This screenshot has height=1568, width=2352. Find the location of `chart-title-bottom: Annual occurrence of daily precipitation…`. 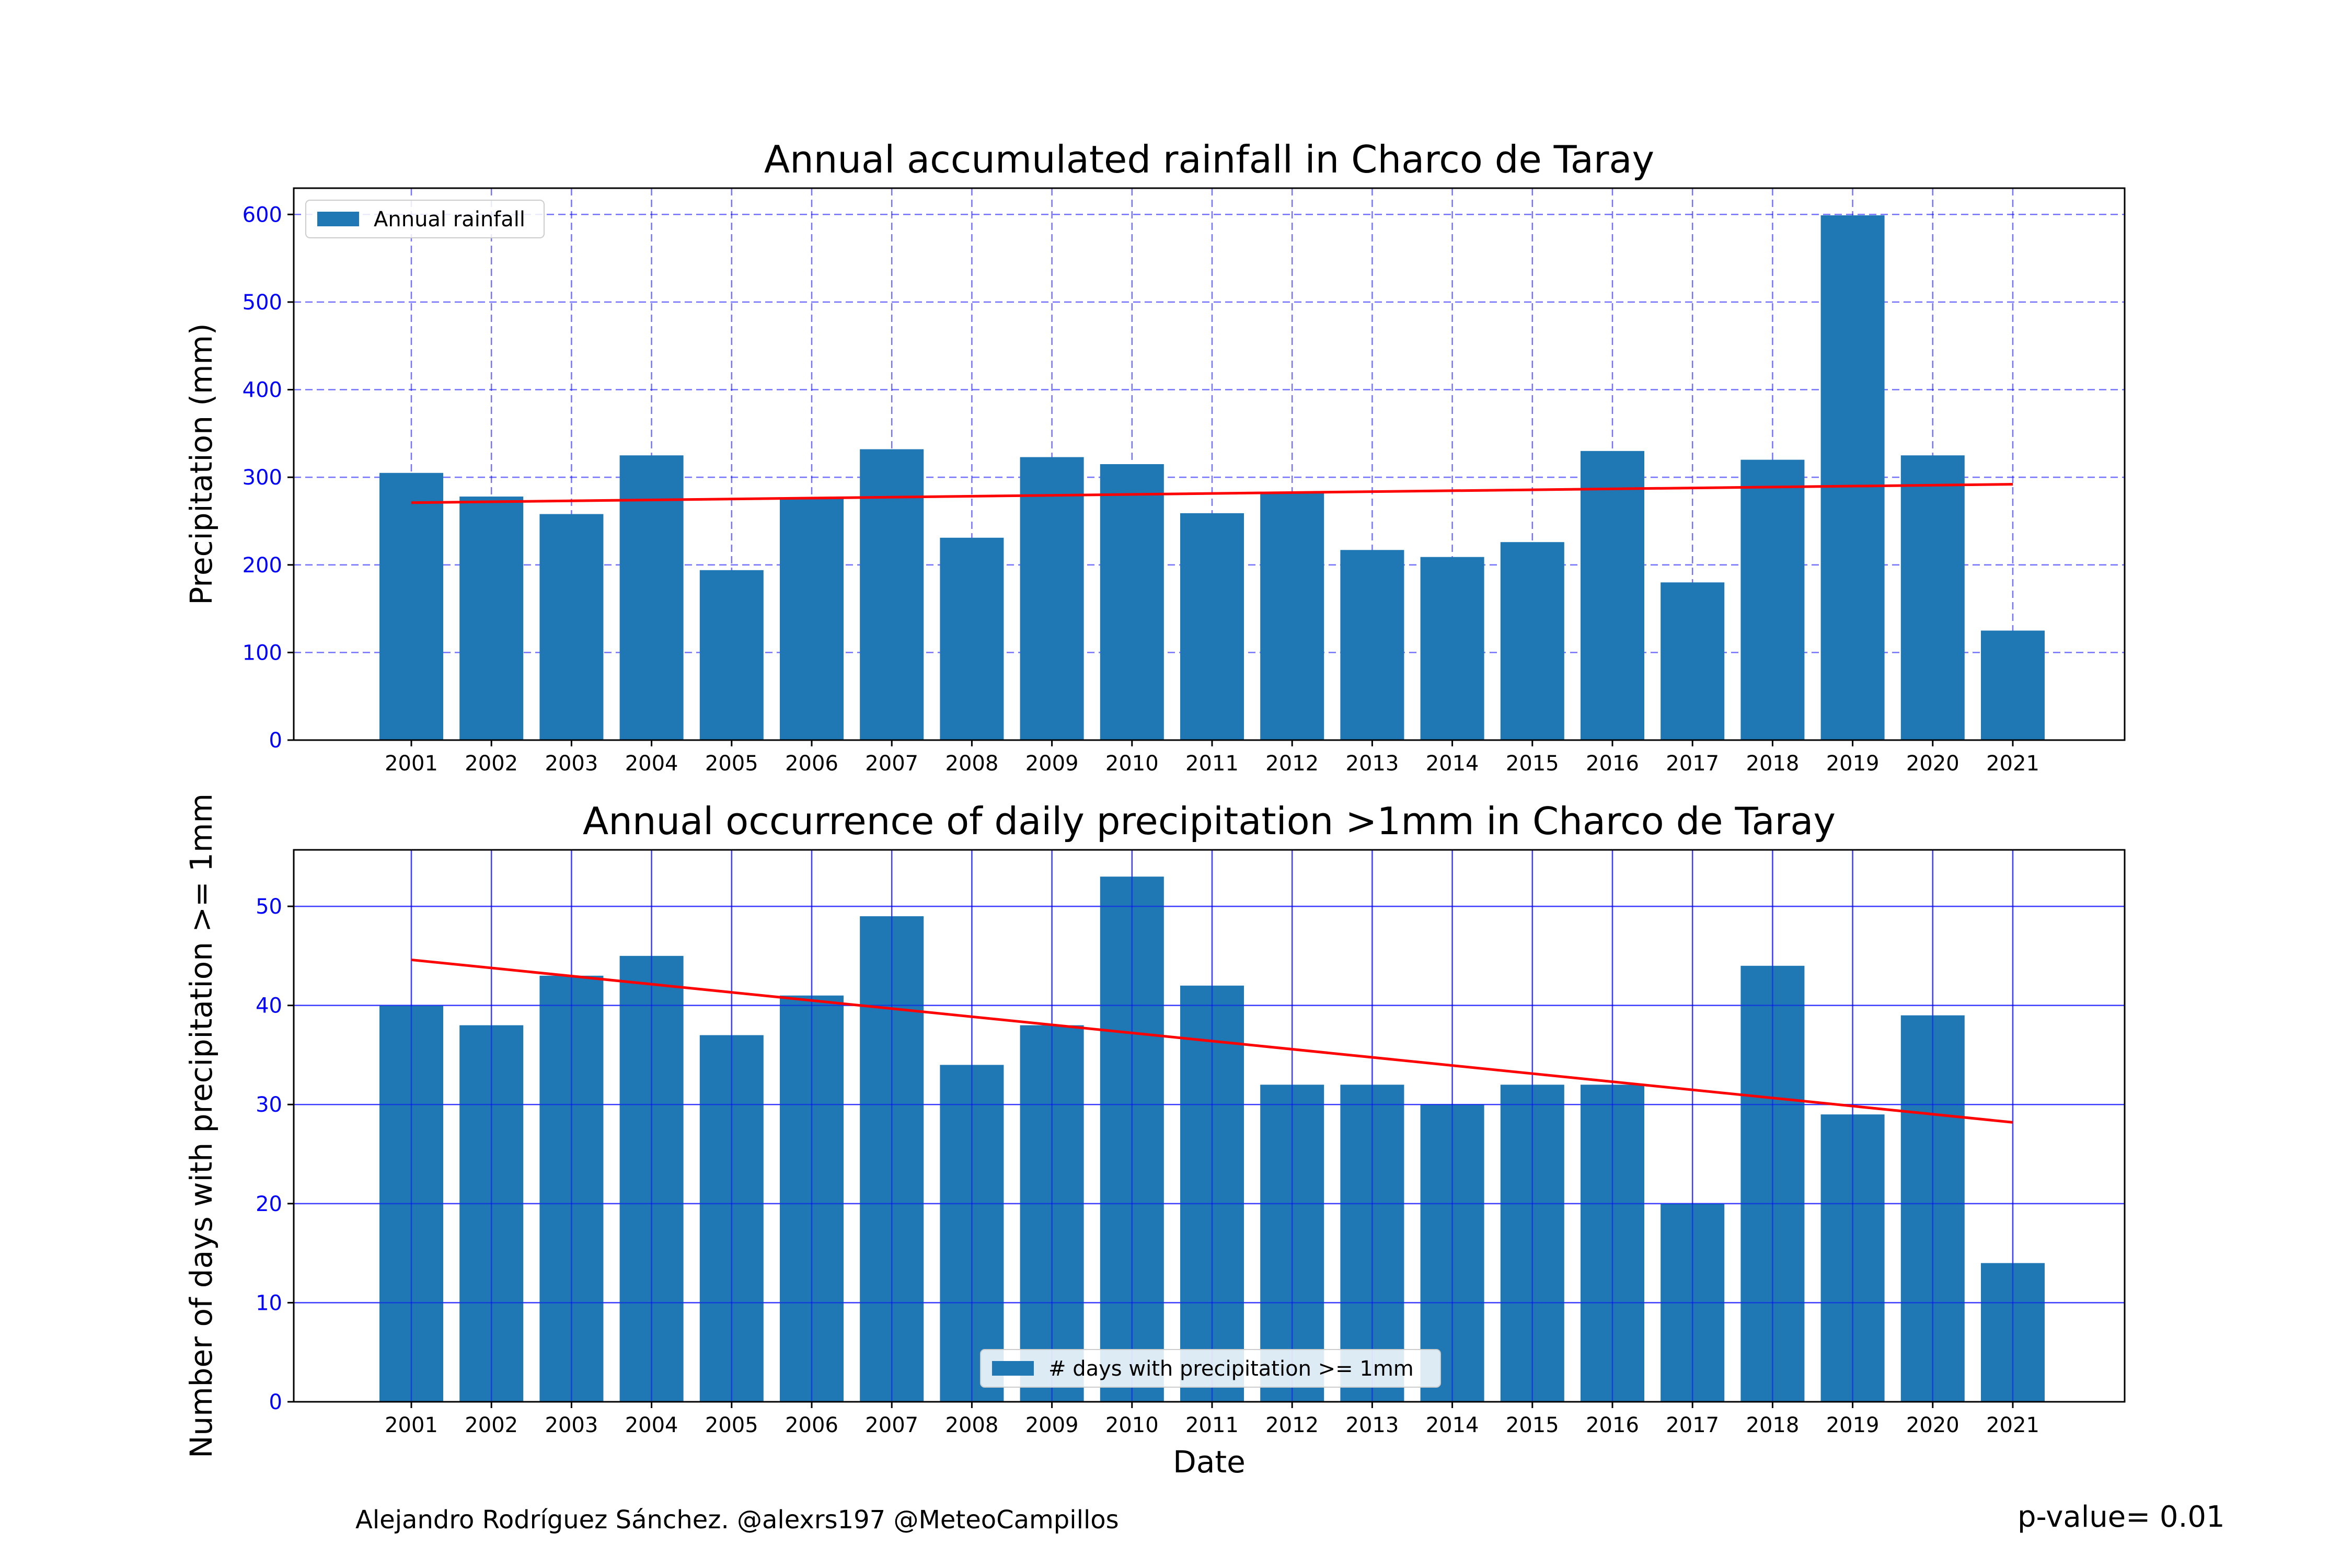

chart-title-bottom: Annual occurrence of daily precipitation… is located at coordinates (1209, 821).